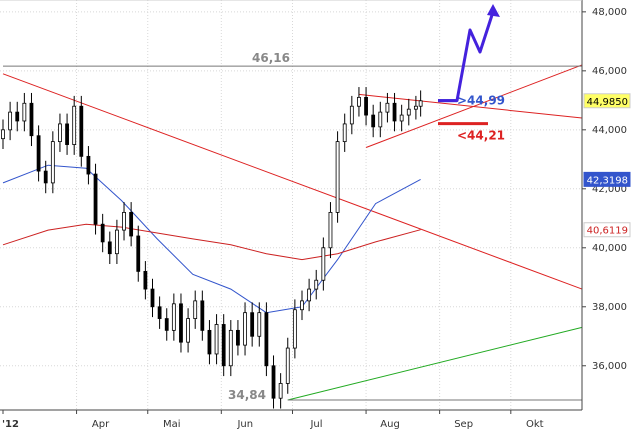 Image resolution: width=631 pixels, height=432 pixels. What do you see at coordinates (535, 424) in the screenshot?
I see `x-tick-label: Okt` at bounding box center [535, 424].